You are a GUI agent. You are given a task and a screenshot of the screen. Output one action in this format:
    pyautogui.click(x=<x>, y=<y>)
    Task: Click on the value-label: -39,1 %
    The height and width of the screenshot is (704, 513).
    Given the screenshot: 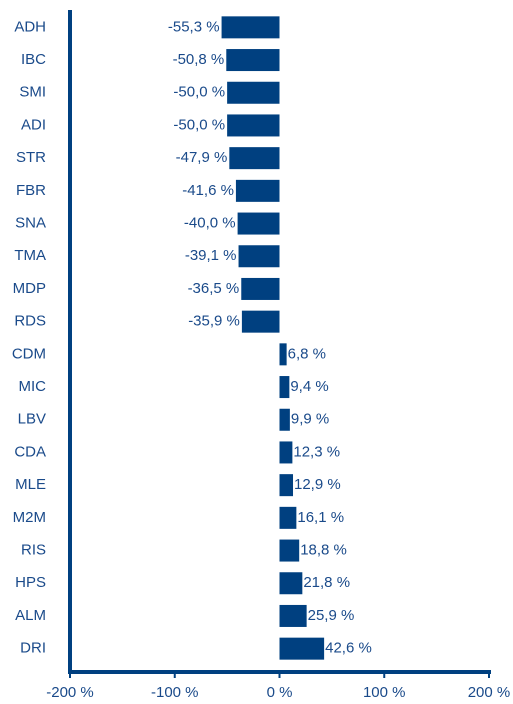 What is the action you would take?
    pyautogui.click(x=211, y=255)
    